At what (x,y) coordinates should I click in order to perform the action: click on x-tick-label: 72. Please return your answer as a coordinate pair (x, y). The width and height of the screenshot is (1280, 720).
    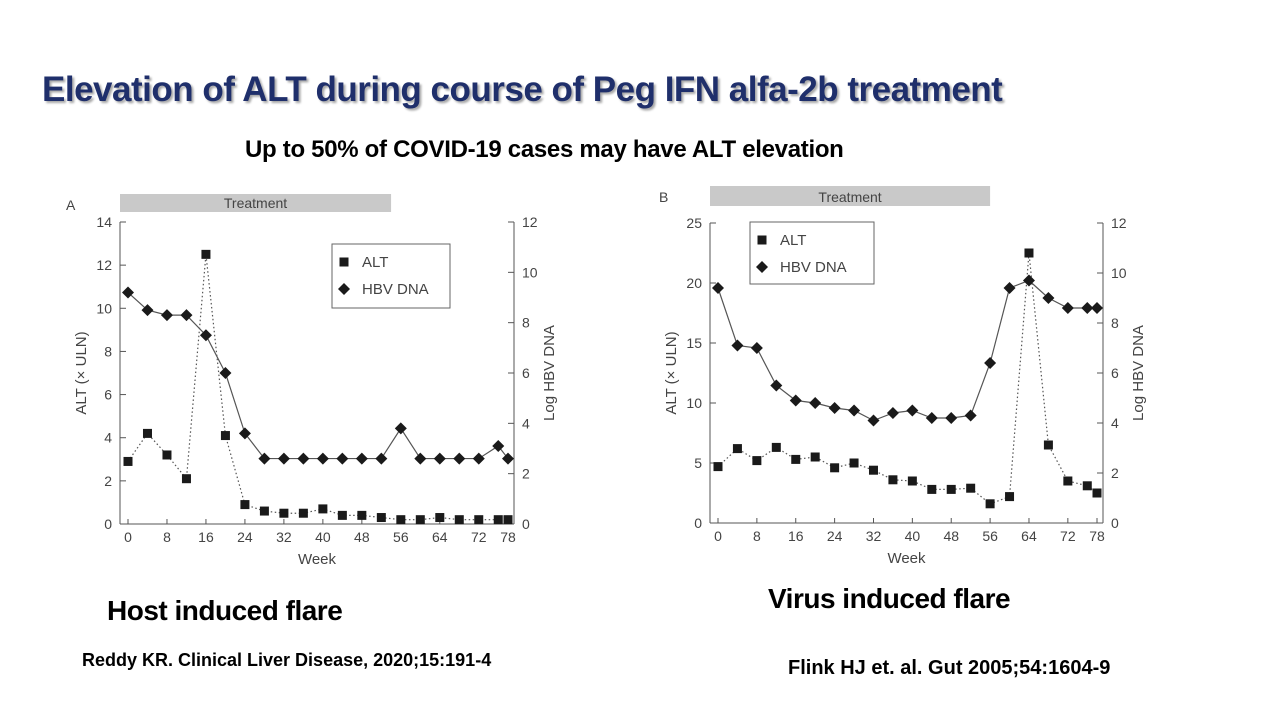
    Looking at the image, I should click on (1068, 536).